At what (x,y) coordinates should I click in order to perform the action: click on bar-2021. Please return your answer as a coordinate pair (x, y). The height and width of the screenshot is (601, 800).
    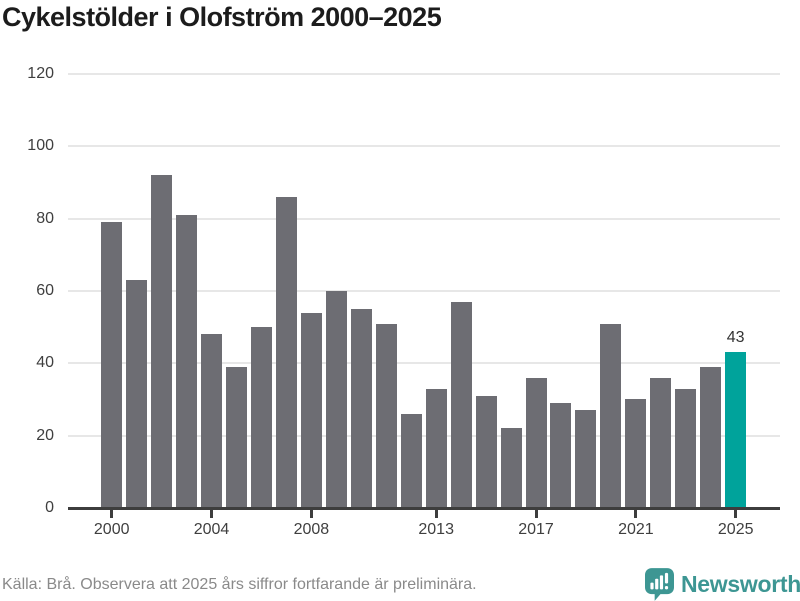
    Looking at the image, I should click on (636, 453).